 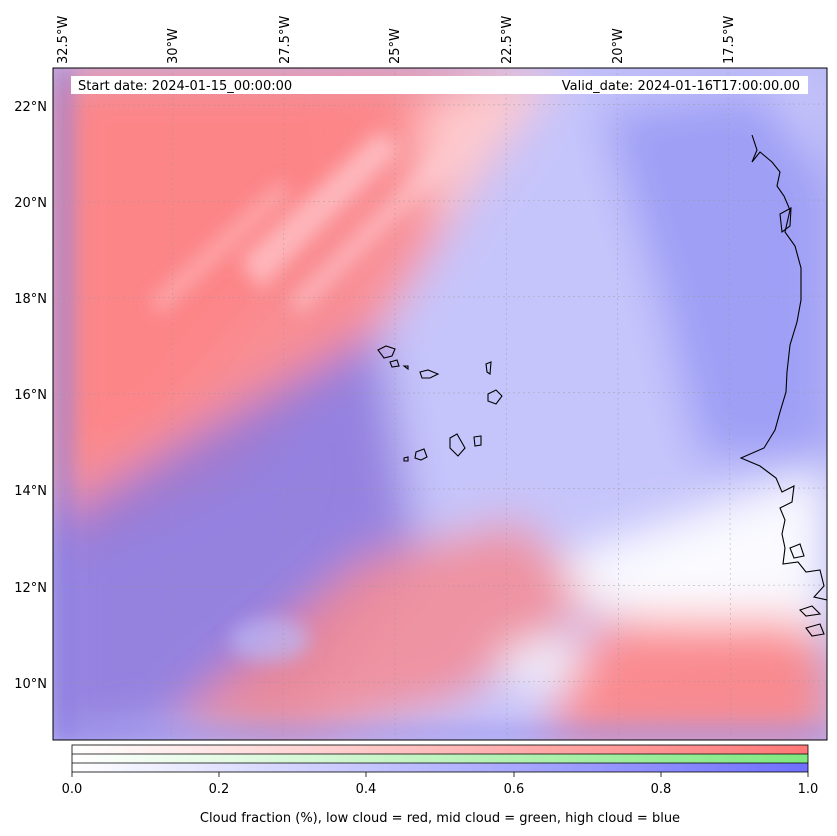 What do you see at coordinates (439, 85) in the screenshot?
I see `date-banner` at bounding box center [439, 85].